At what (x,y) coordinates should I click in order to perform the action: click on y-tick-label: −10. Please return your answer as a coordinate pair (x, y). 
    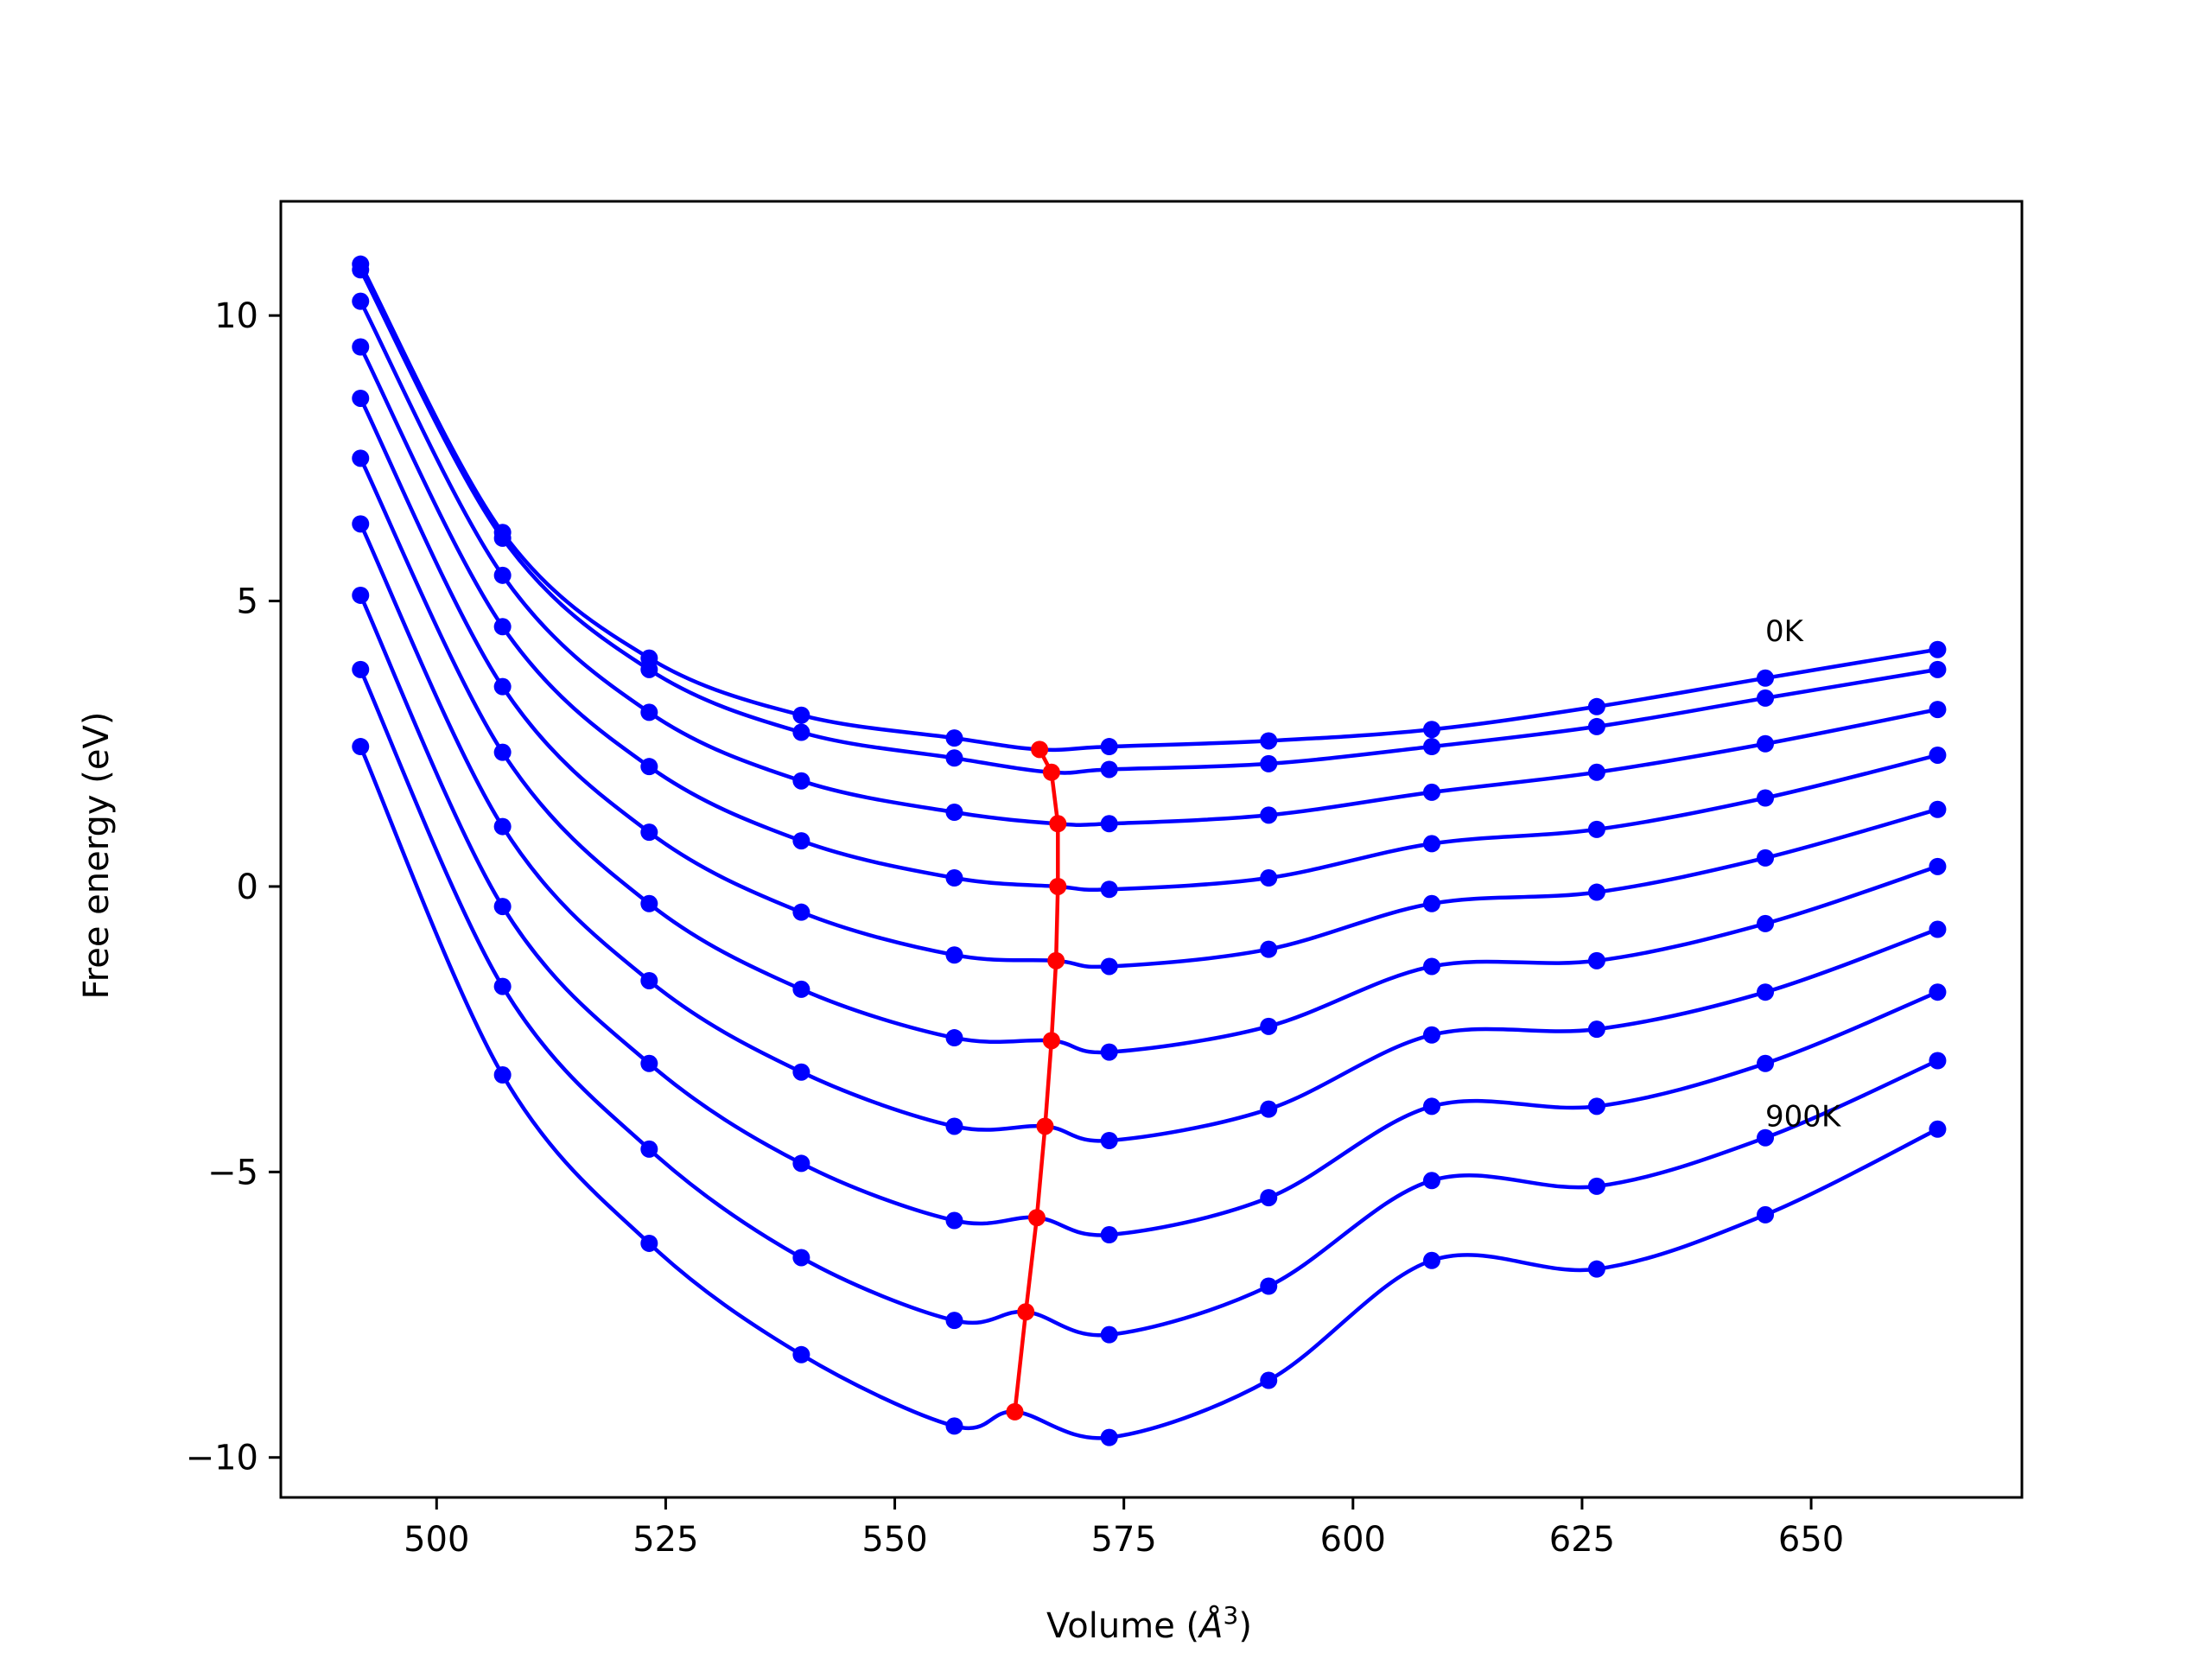
    Looking at the image, I should click on (222, 1458).